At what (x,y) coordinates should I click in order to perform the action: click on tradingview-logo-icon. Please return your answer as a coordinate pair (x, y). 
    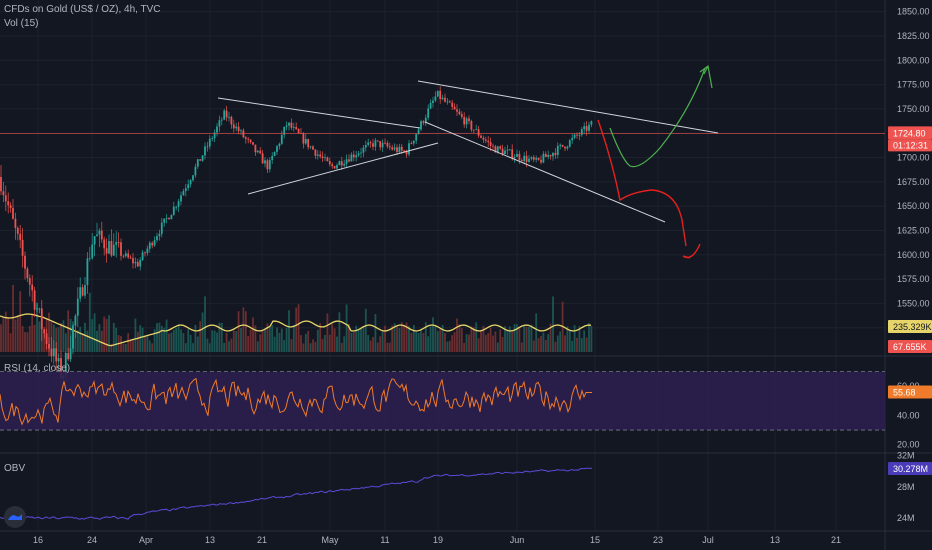
    Looking at the image, I should click on (15, 517).